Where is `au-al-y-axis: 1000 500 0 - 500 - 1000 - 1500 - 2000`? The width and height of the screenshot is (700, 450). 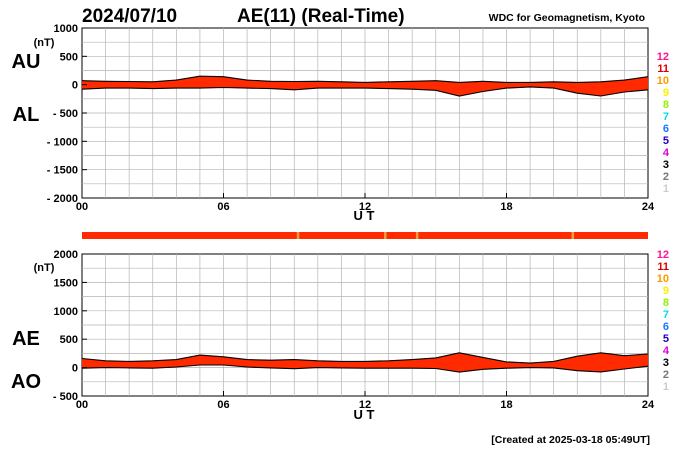
au-al-y-axis: 1000 500 0 - 500 - 1000 - 1500 - 2000 is located at coordinates (67, 114).